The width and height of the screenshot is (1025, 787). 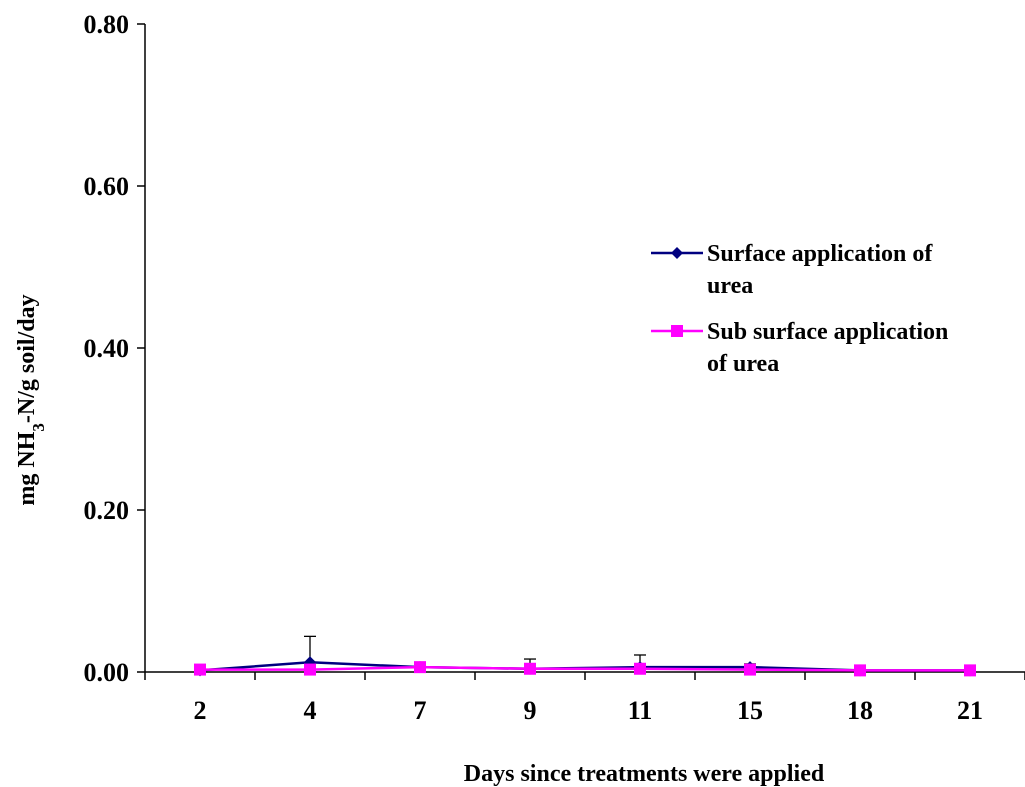 I want to click on y-axis-title-prefix: mg NH, so click(x=27, y=468).